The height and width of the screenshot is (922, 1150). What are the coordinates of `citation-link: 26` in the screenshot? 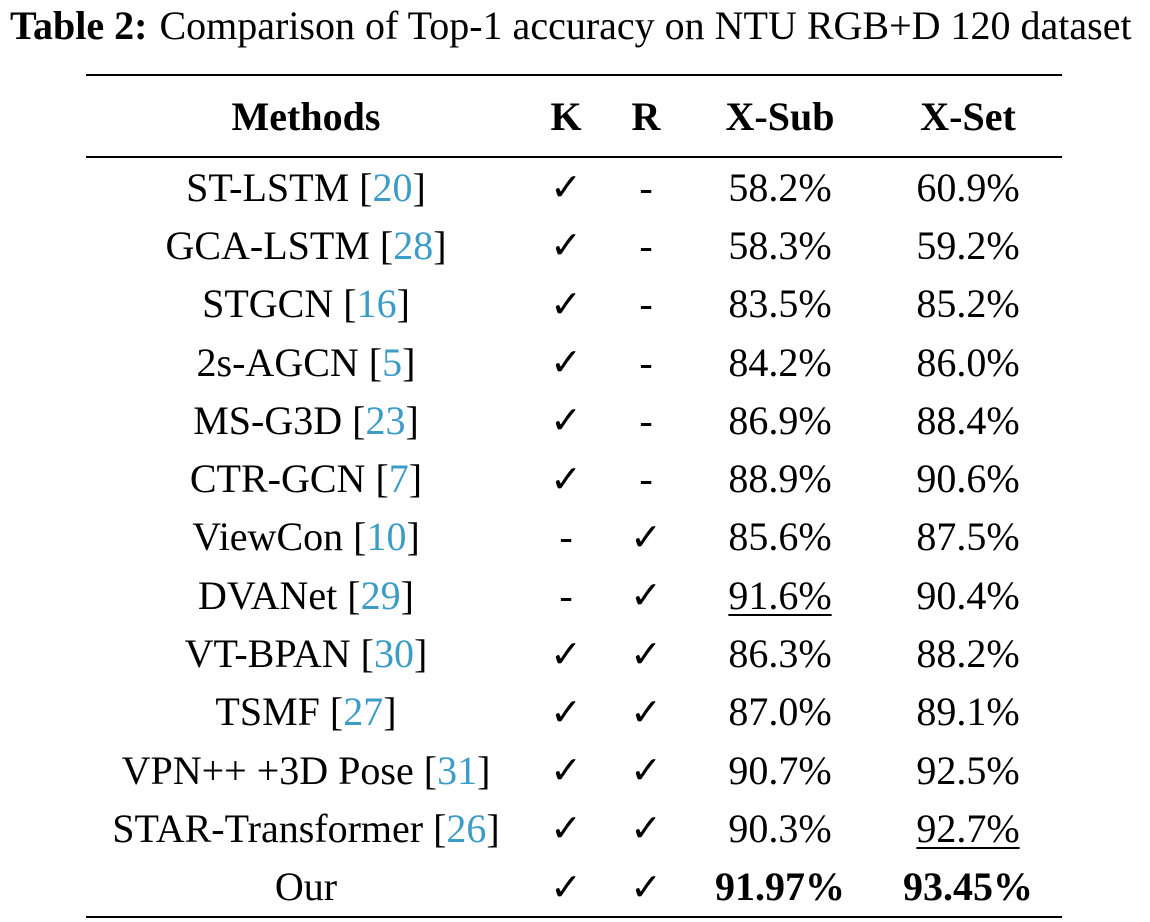 It's located at (466, 828).